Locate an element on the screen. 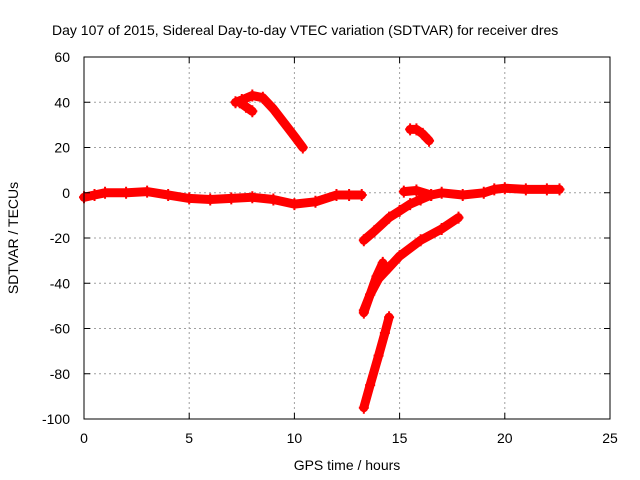 This screenshot has height=480, width=640. x-tick-label: 0 is located at coordinates (84, 438).